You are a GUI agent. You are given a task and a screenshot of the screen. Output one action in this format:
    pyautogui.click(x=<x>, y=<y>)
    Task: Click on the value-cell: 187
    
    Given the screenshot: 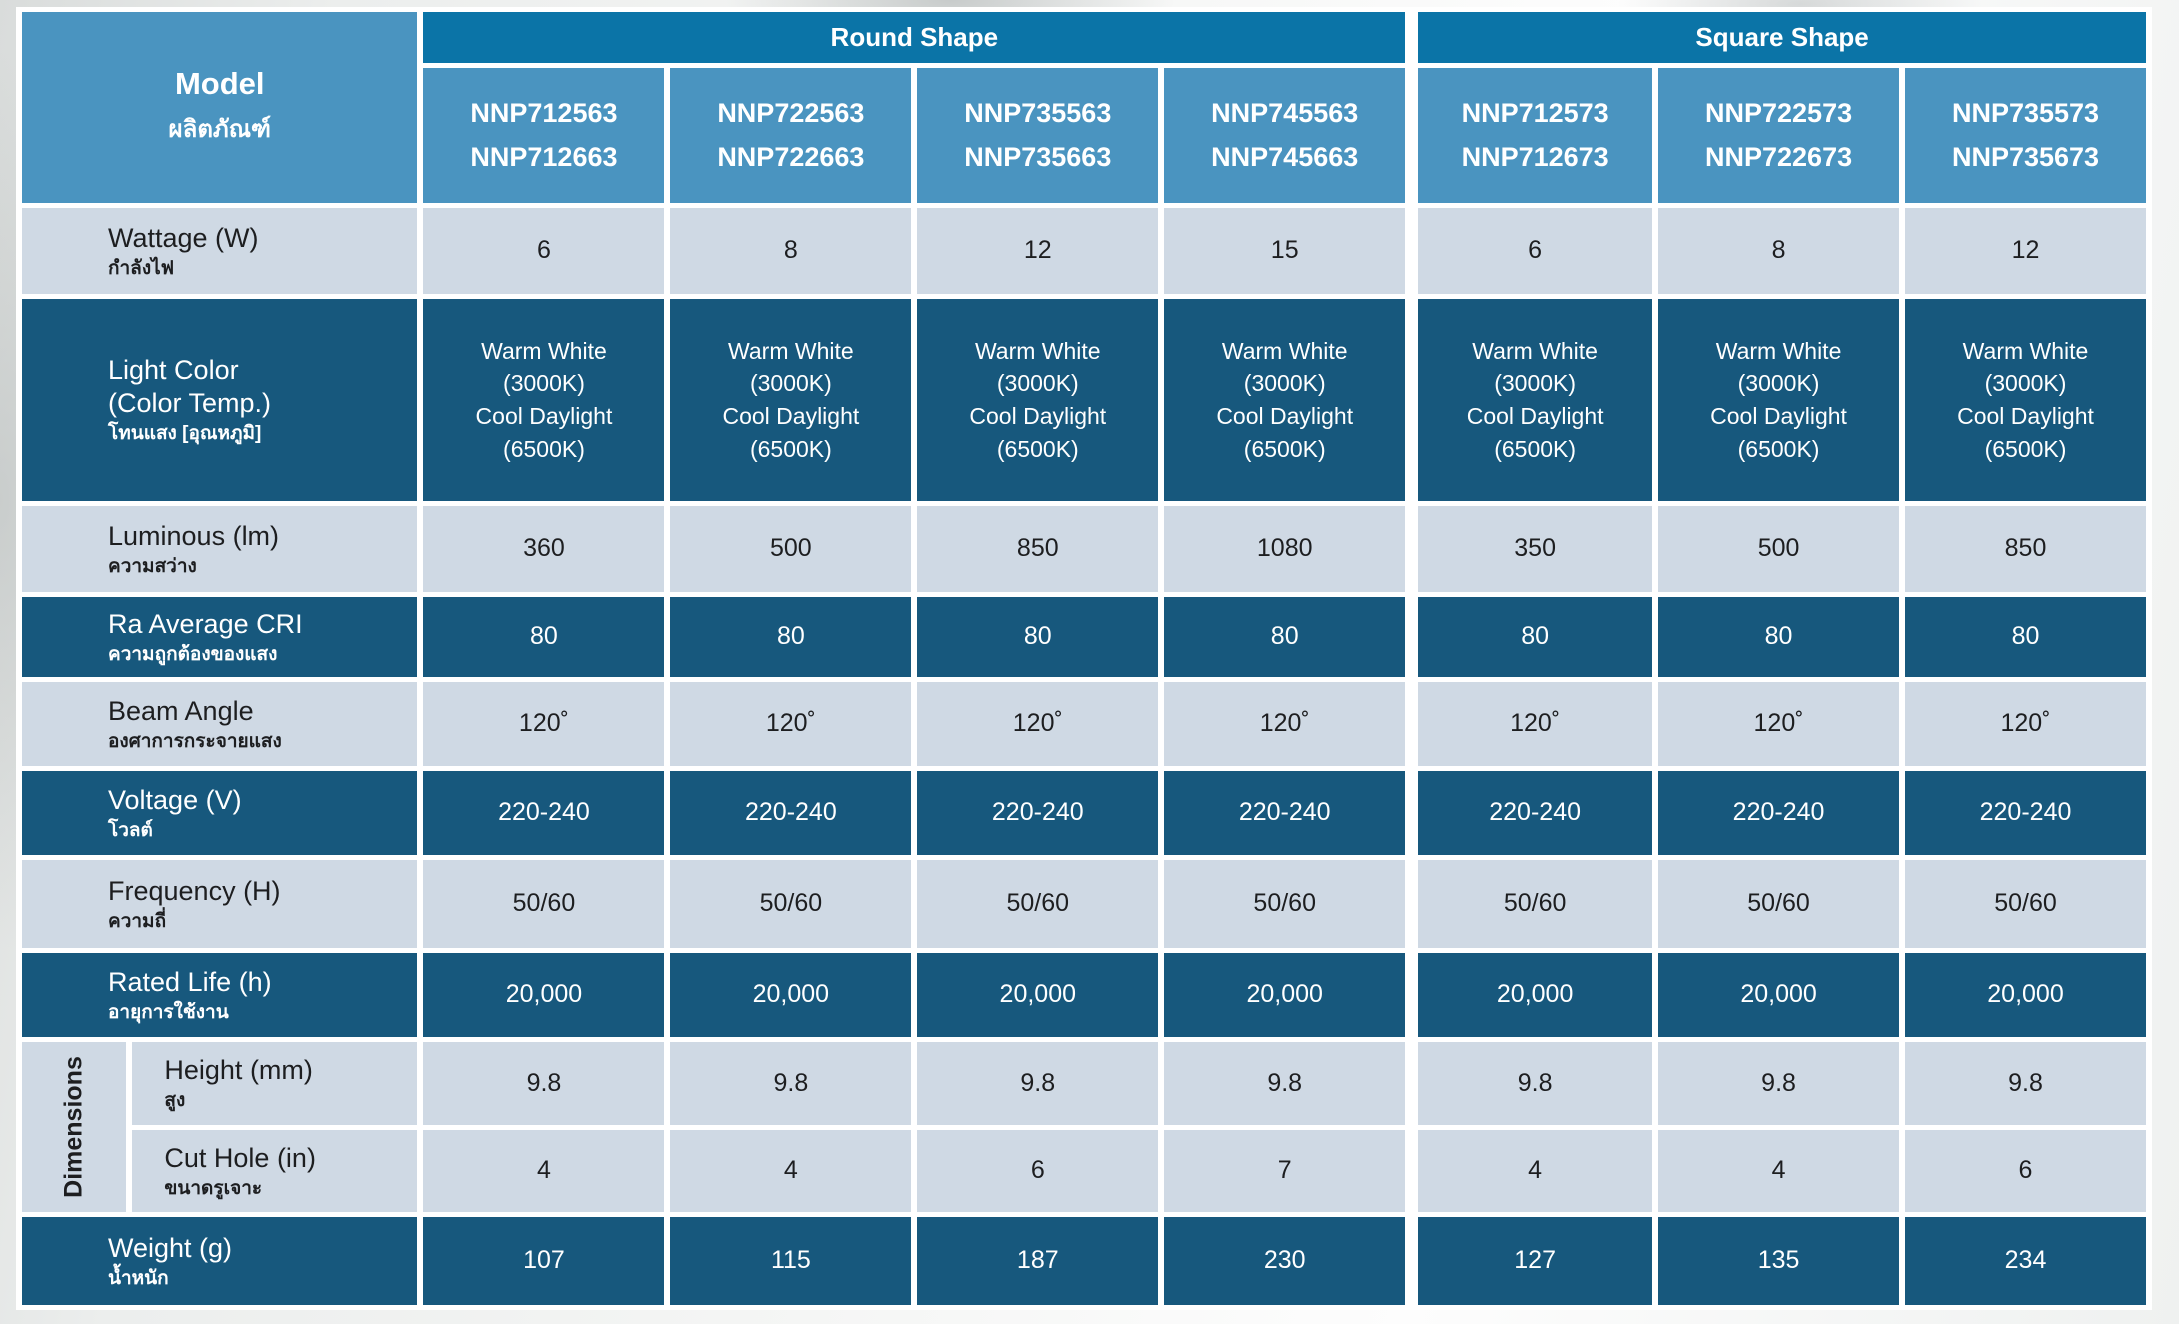 What is the action you would take?
    pyautogui.click(x=1038, y=1261)
    